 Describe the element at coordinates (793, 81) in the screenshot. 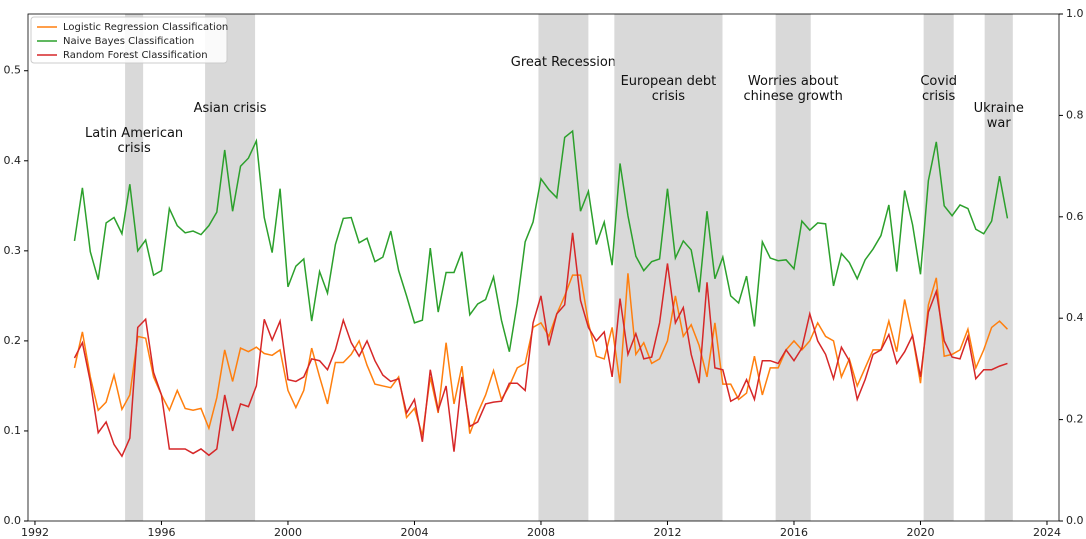

I see `annotation-line: Worries about` at that location.